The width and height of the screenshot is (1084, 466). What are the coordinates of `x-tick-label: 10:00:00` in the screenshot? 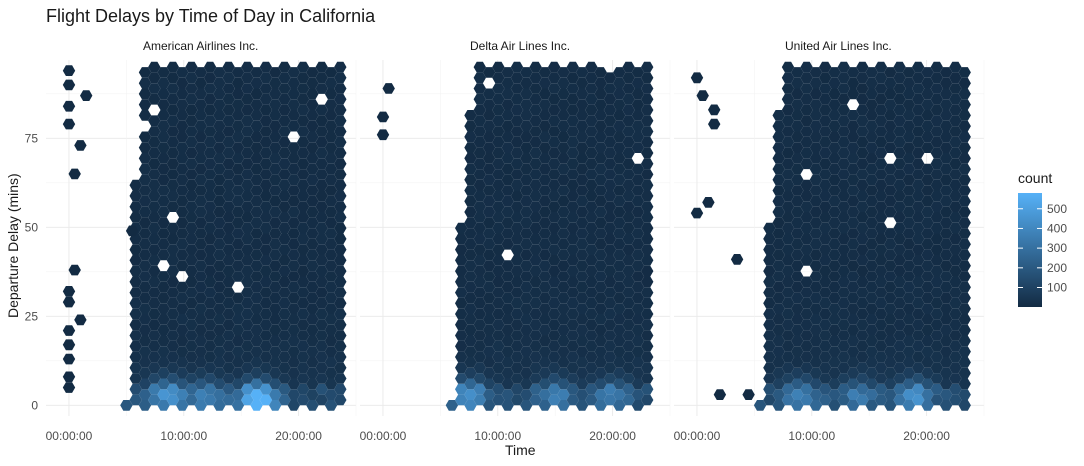 It's located at (183, 436).